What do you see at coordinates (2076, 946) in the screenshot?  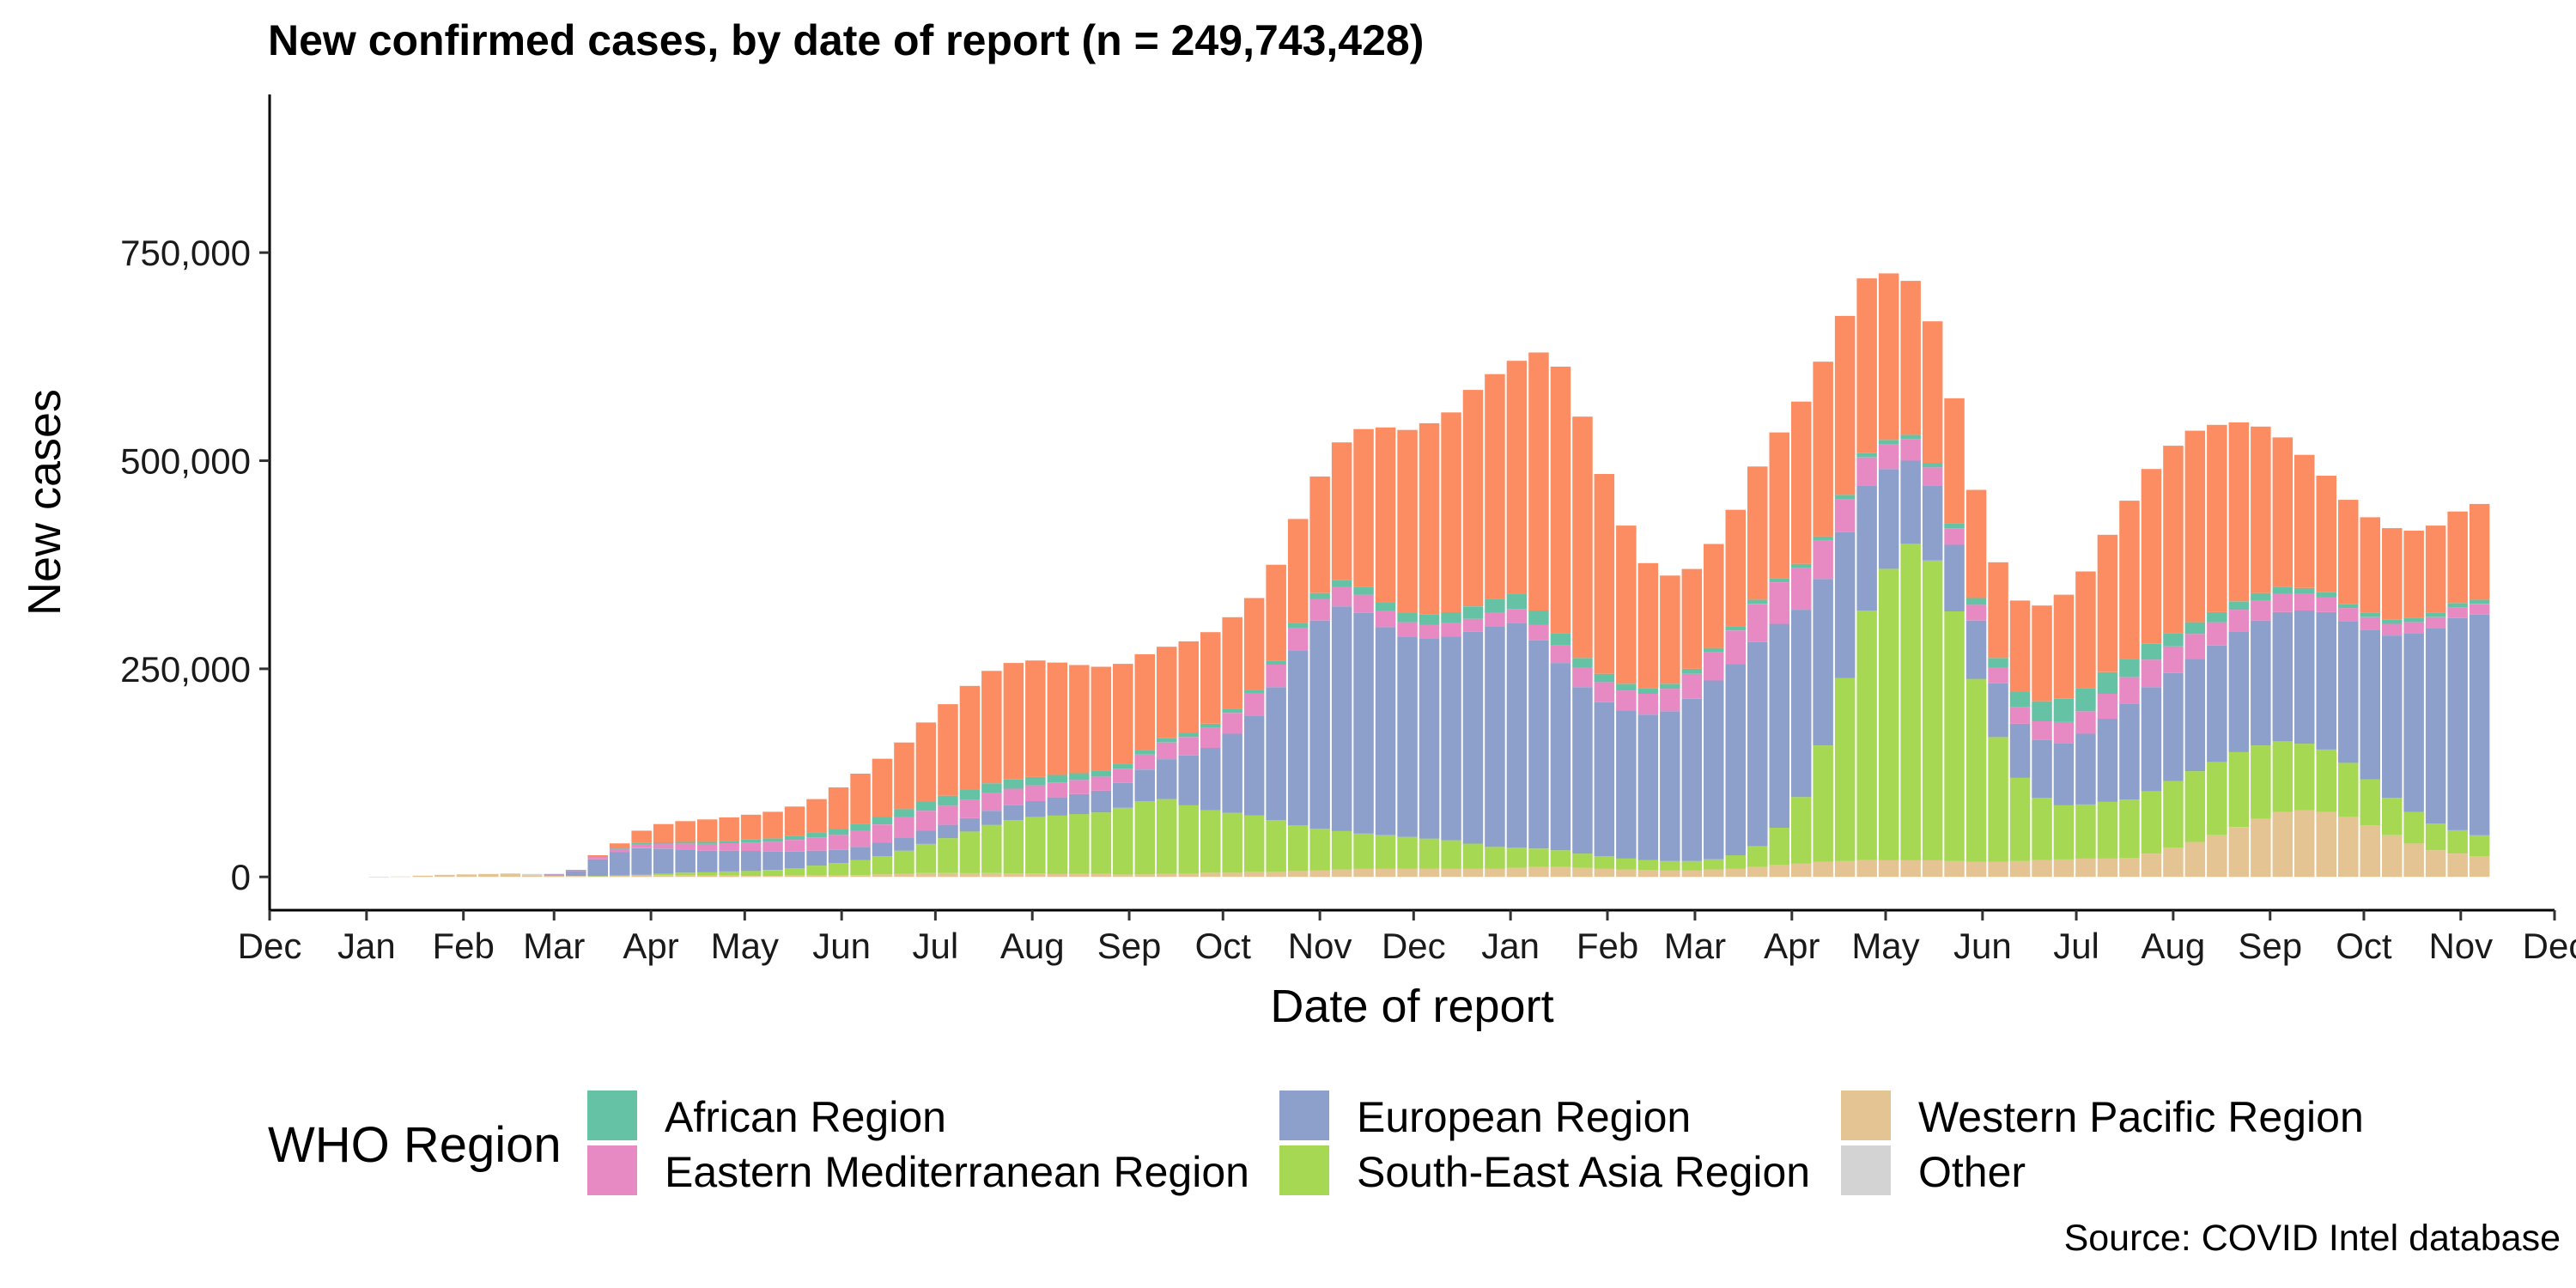 I see `x-tick-label: Jul` at bounding box center [2076, 946].